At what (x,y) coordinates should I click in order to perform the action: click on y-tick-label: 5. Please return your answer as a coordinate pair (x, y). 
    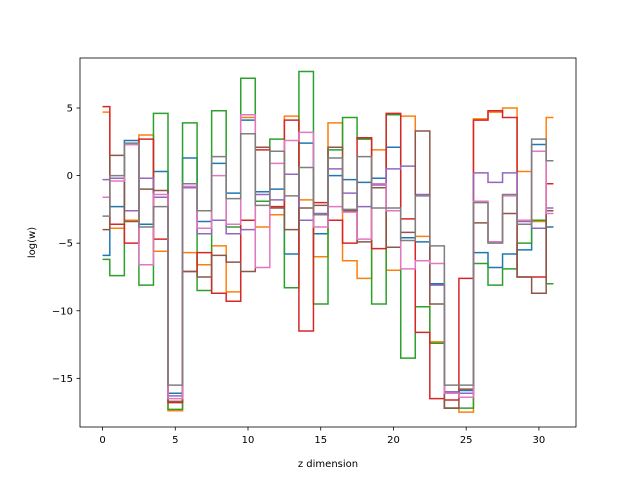
    Looking at the image, I should click on (70, 109).